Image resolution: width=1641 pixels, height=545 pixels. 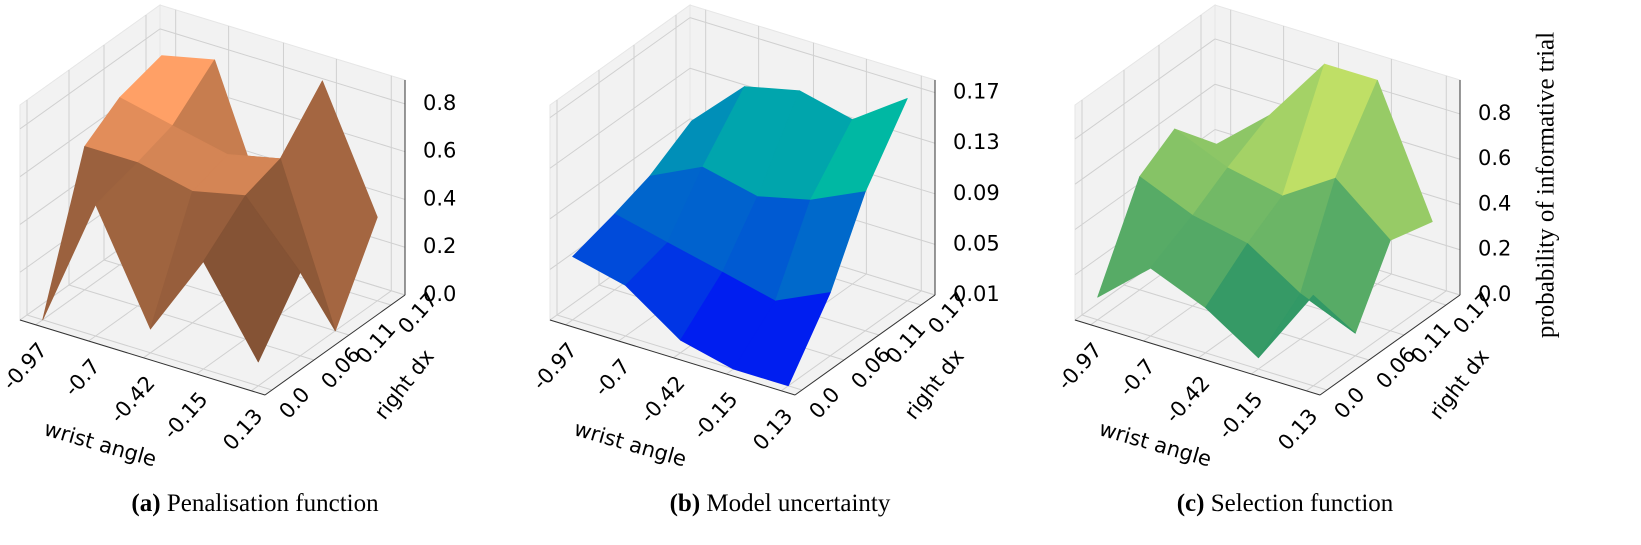 I want to click on caption-text: Selection function, so click(x=1302, y=503).